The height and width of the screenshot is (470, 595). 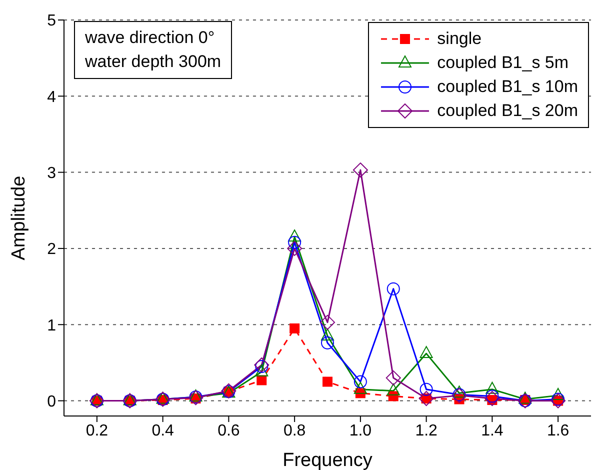 What do you see at coordinates (459, 39) in the screenshot?
I see `legend-label: single` at bounding box center [459, 39].